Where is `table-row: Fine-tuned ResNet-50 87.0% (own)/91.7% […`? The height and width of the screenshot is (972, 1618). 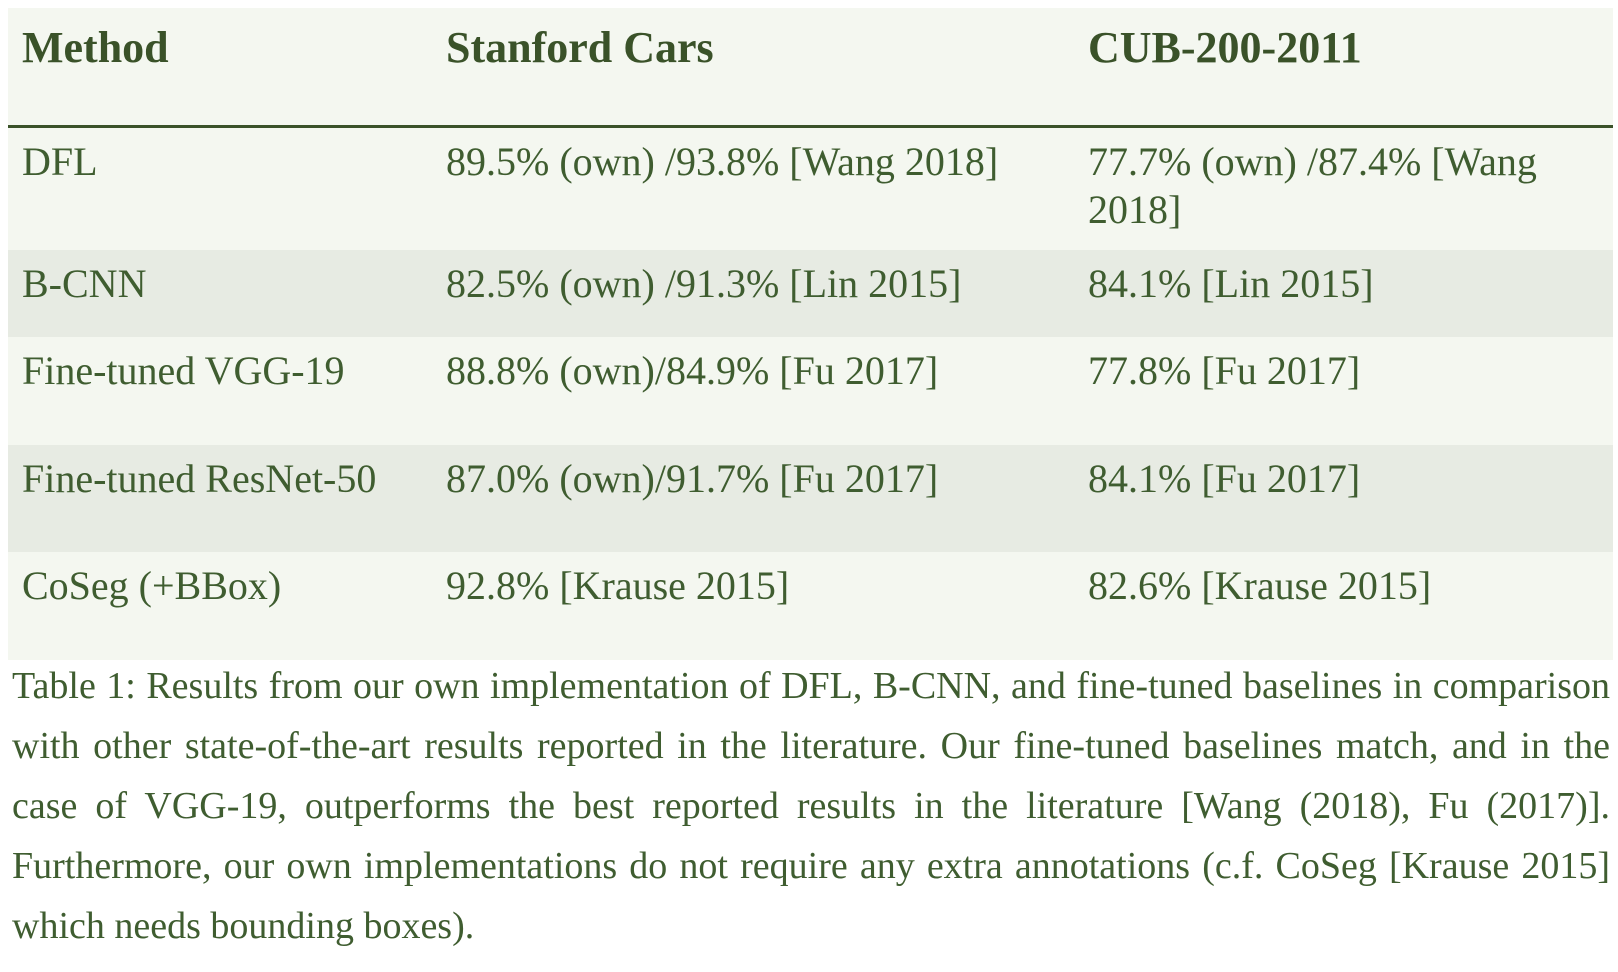 table-row: Fine-tuned ResNet-50 87.0% (own)/91.7% [… is located at coordinates (810, 498).